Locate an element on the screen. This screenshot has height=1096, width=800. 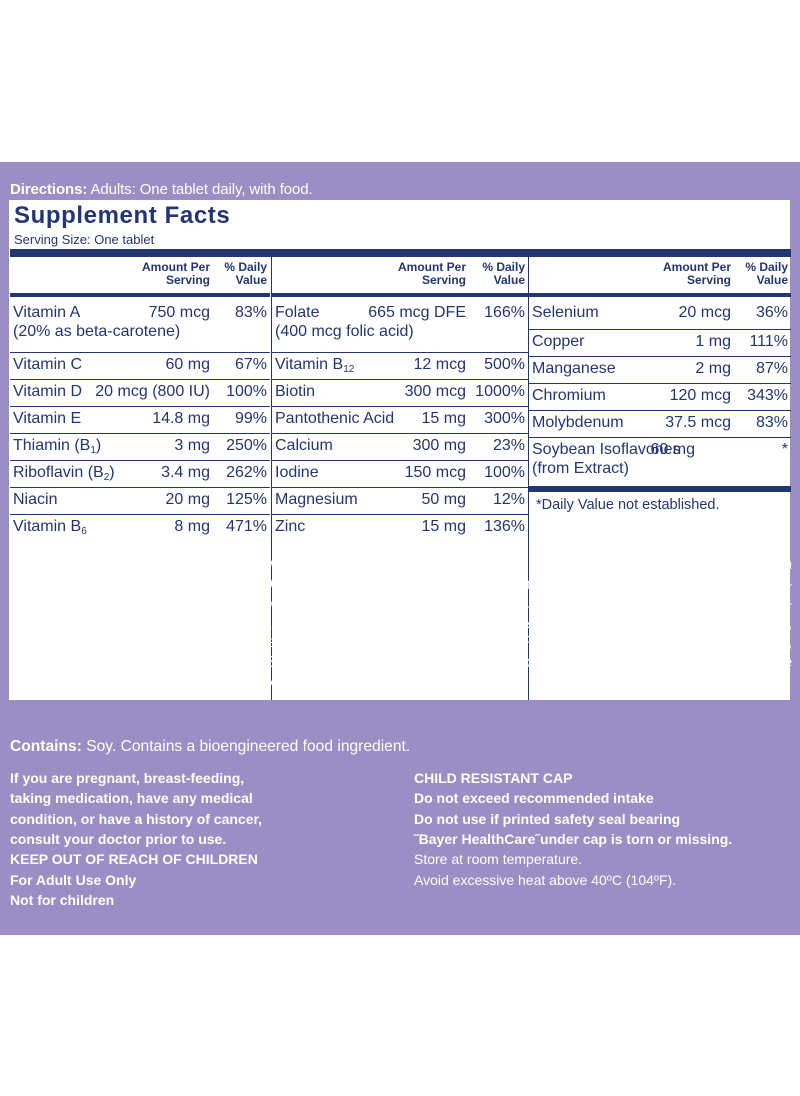
nutrient-name: Thiamin (B1) is located at coordinates (57, 446).